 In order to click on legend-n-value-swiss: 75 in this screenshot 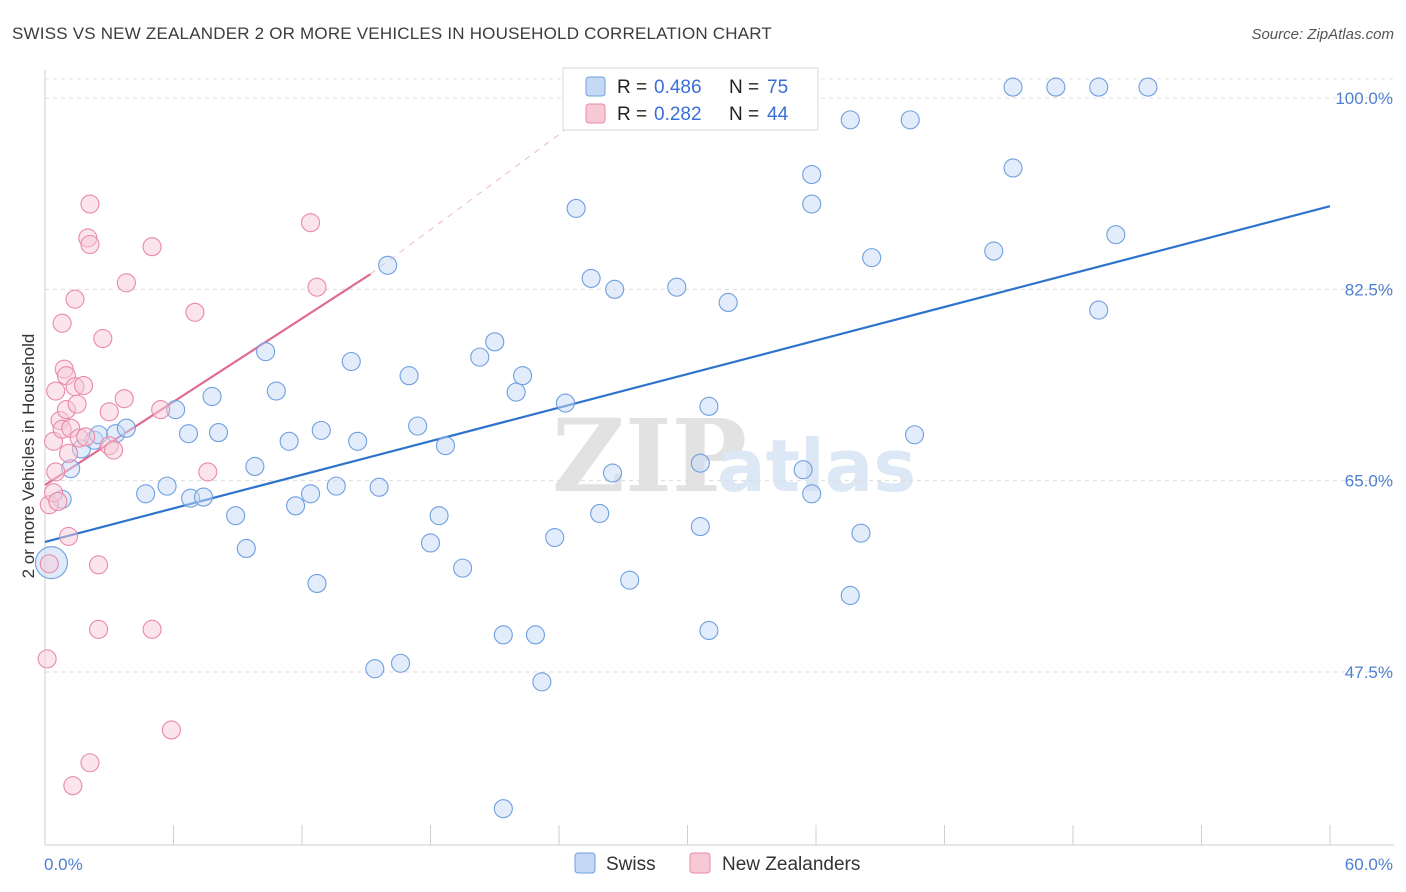, I will do `click(777, 87)`.